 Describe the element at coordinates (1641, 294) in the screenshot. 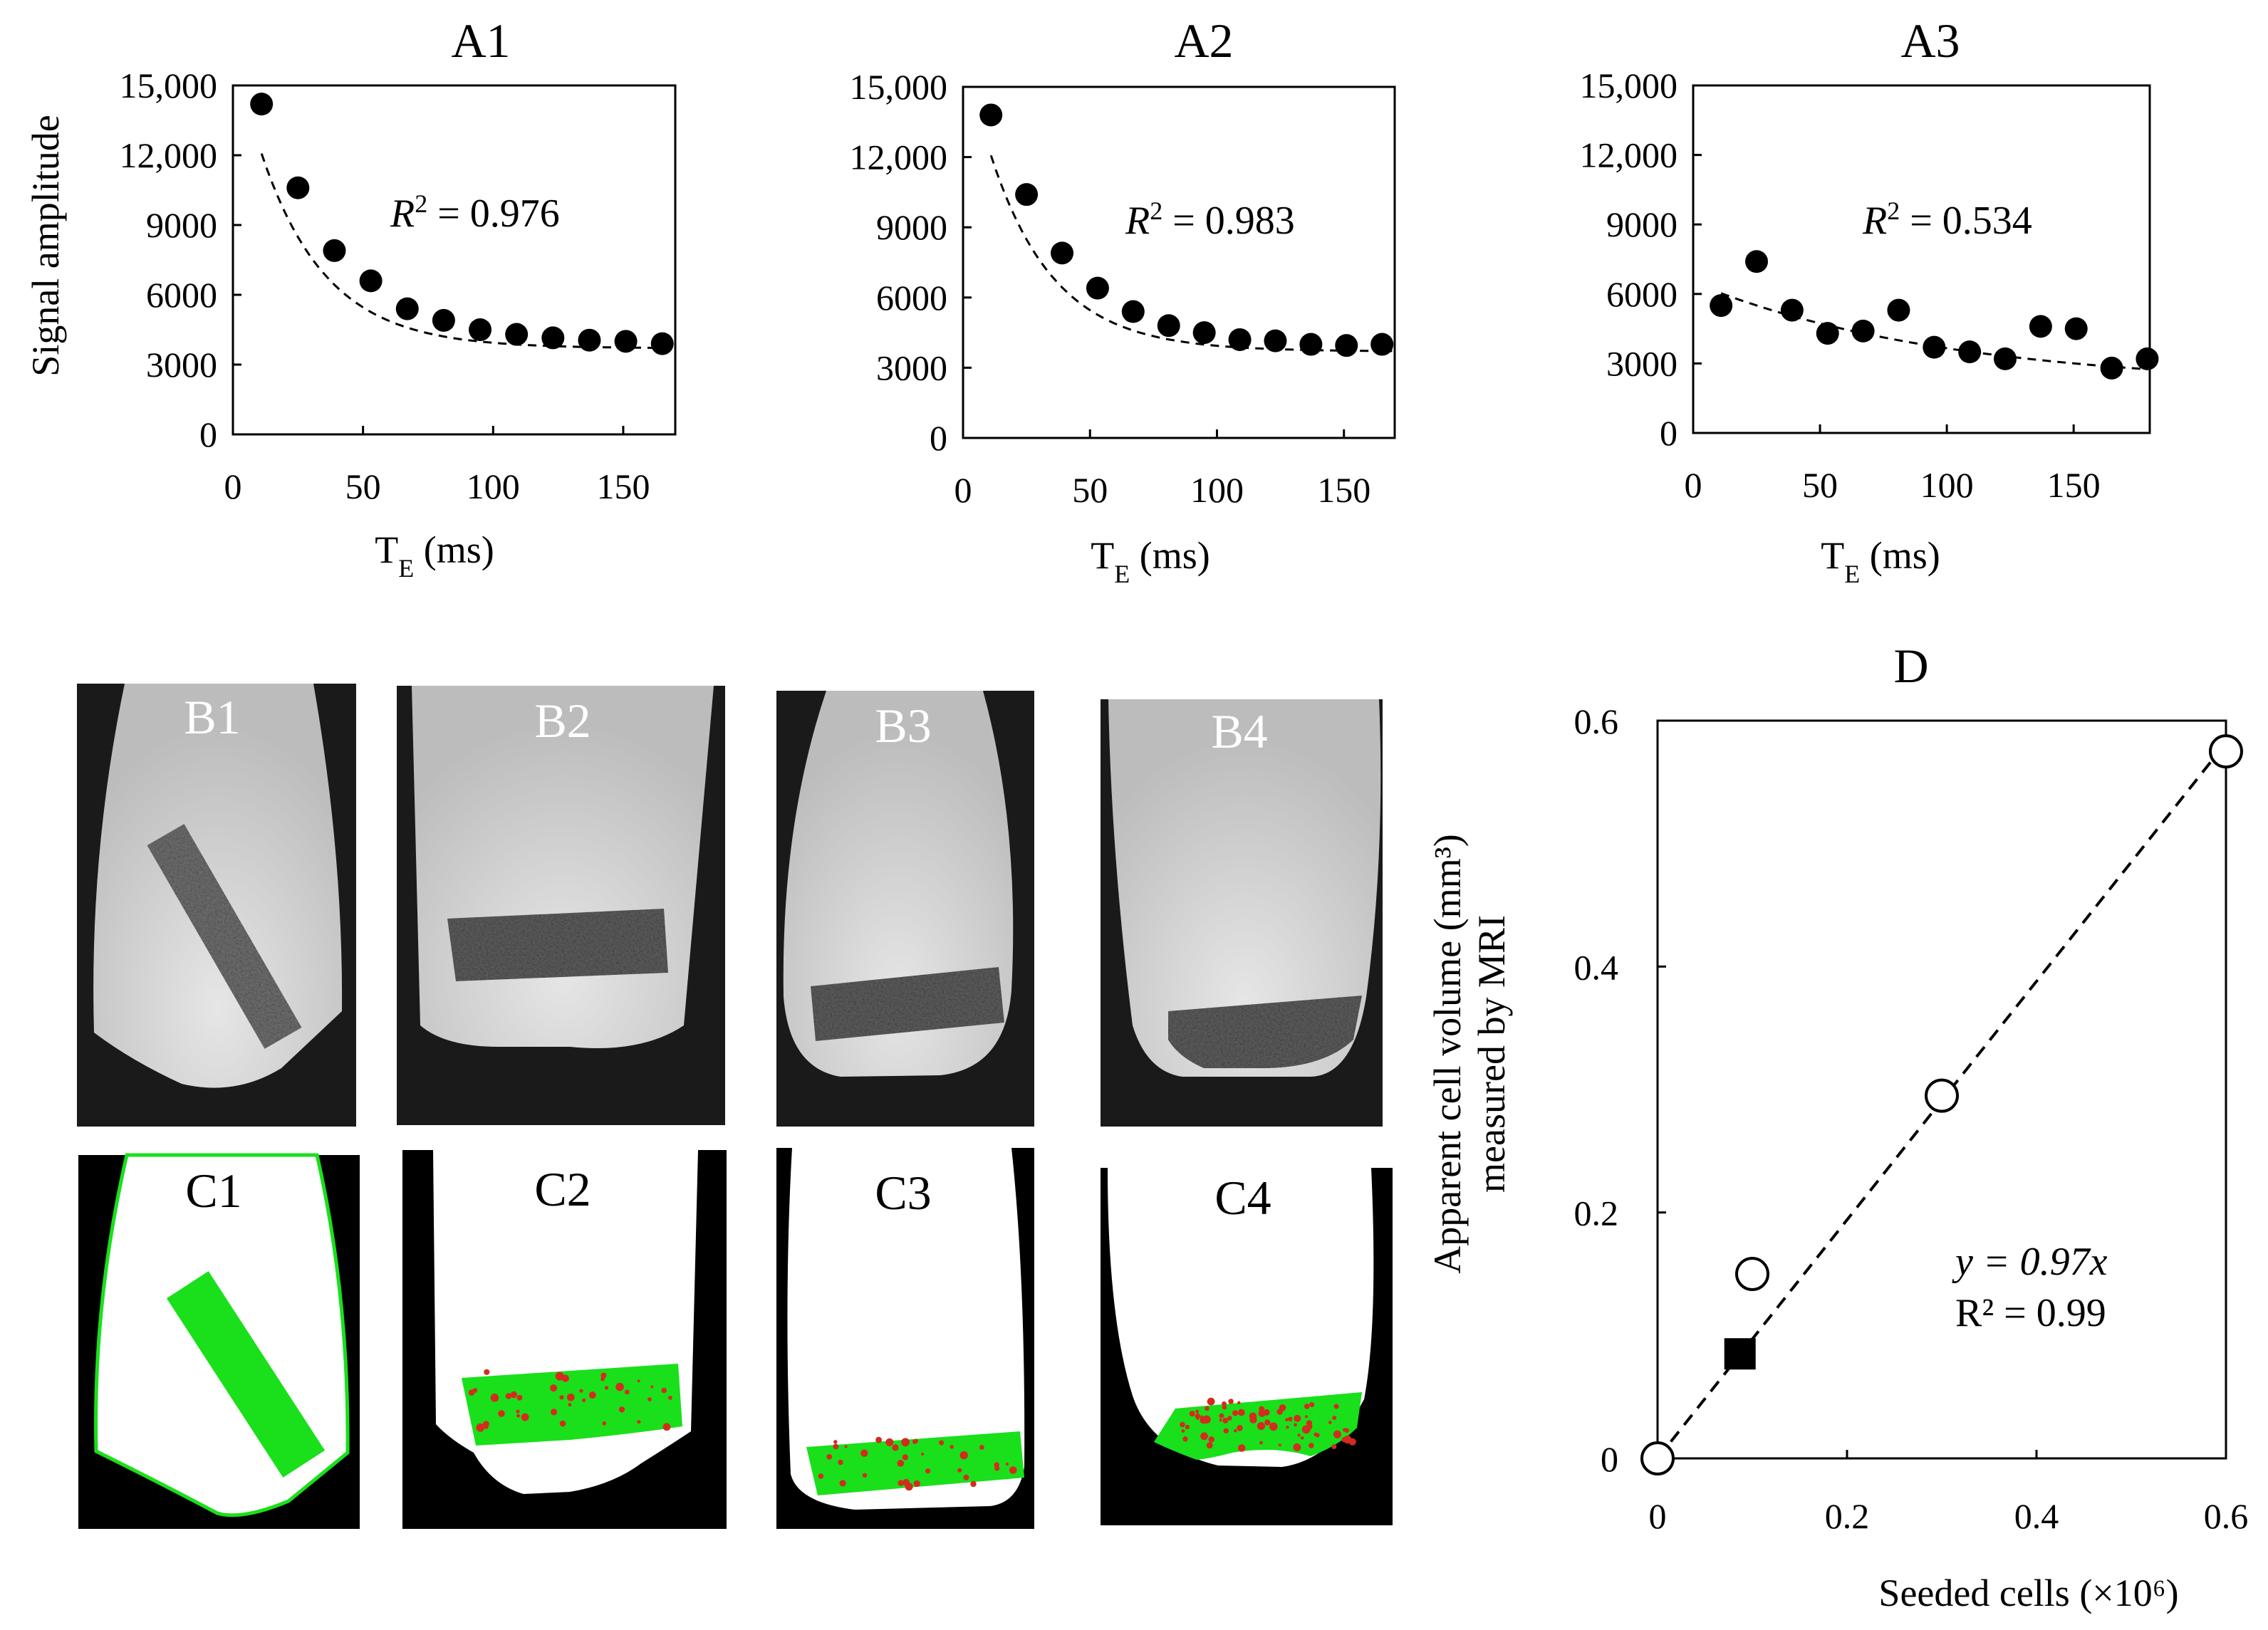

I see `y-tick-label: 6000` at that location.